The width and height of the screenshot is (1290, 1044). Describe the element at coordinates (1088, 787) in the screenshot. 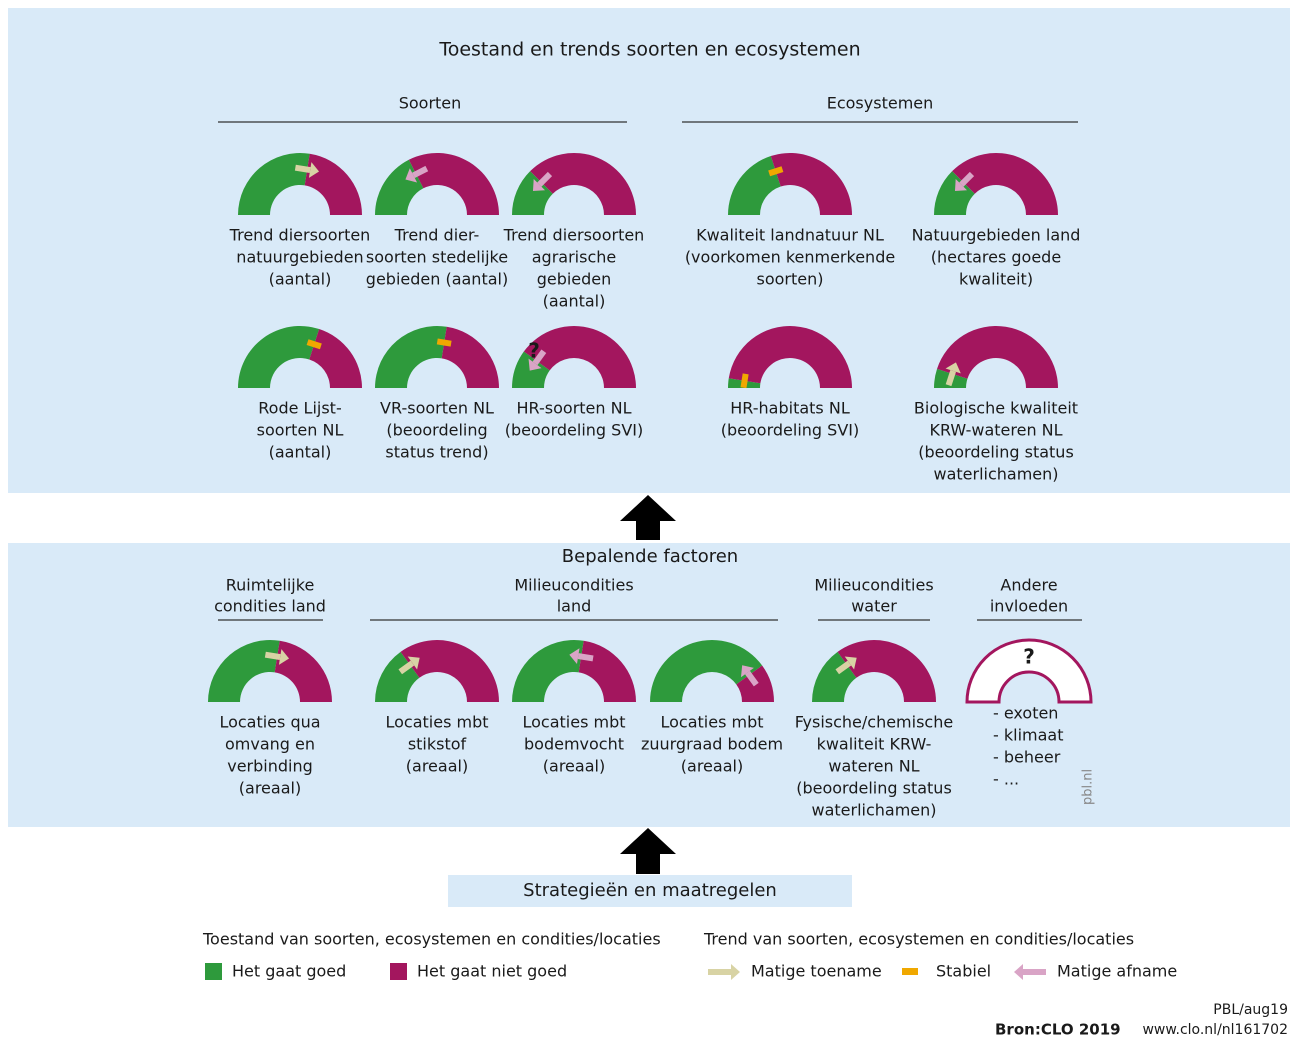

I see `watermark: pbl.nl` at that location.